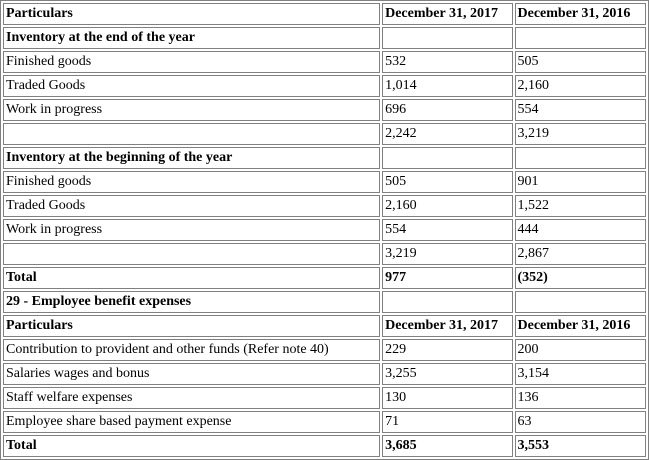  Describe the element at coordinates (580, 182) in the screenshot. I see `dec-2016-cell: 901` at that location.